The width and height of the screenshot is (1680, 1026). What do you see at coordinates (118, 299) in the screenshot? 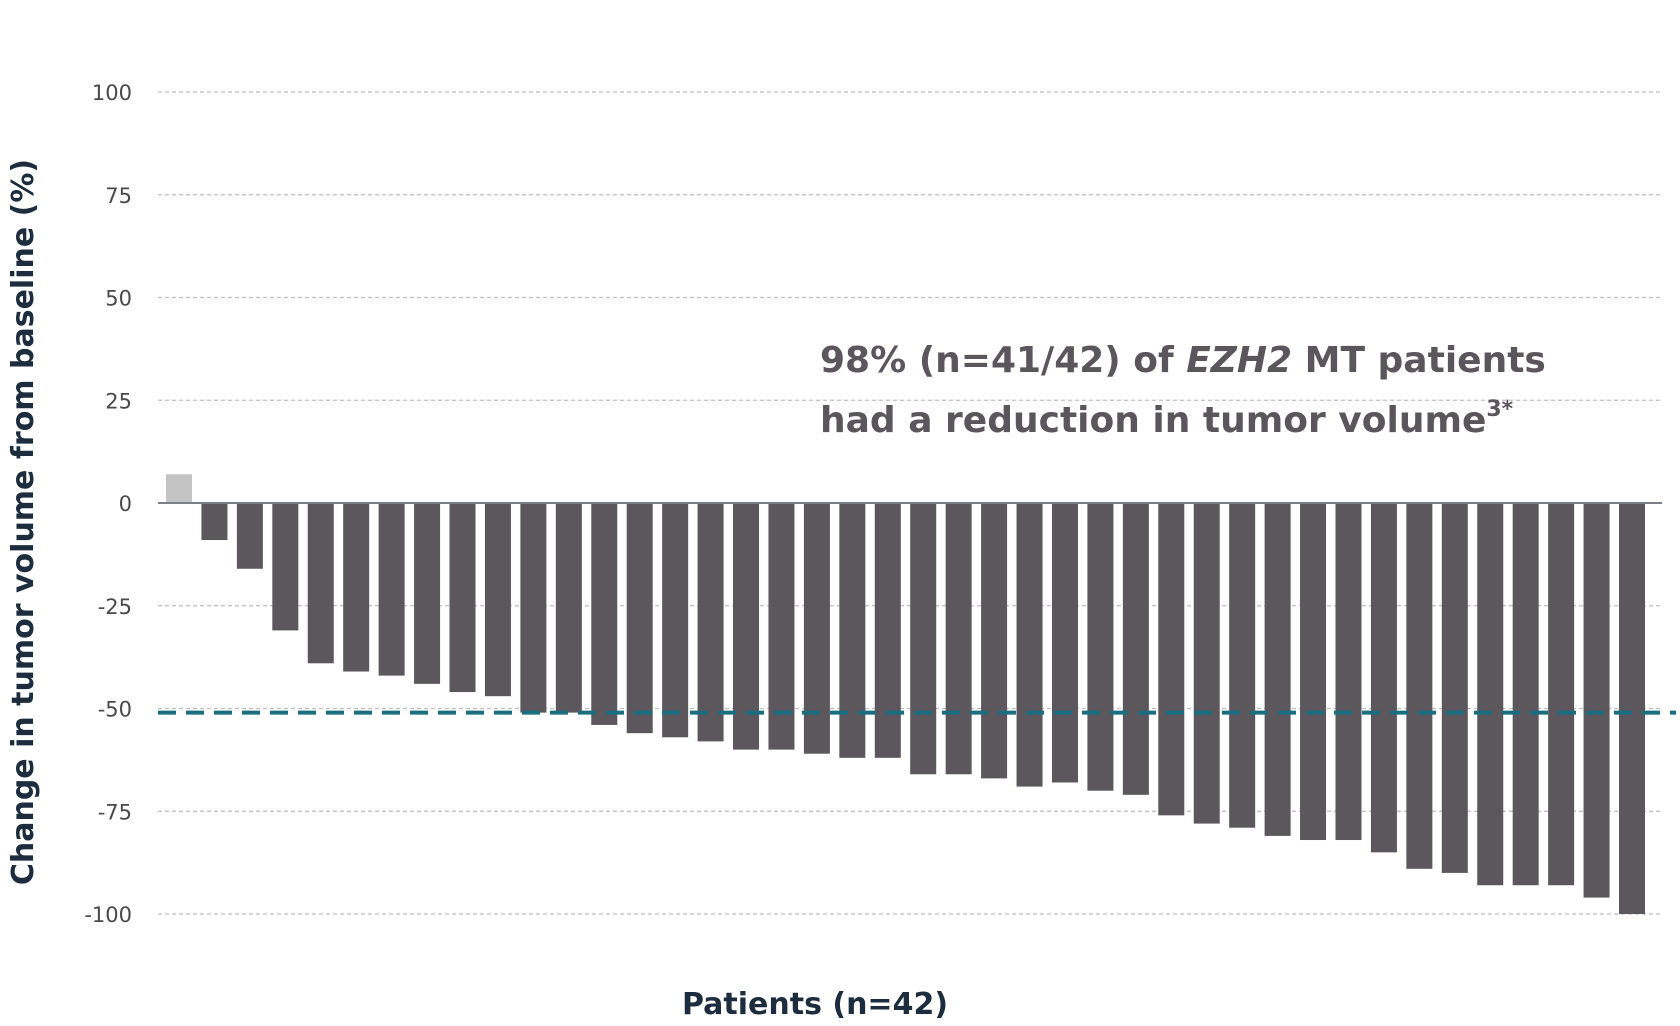
I see `y-tick-label: 50` at bounding box center [118, 299].